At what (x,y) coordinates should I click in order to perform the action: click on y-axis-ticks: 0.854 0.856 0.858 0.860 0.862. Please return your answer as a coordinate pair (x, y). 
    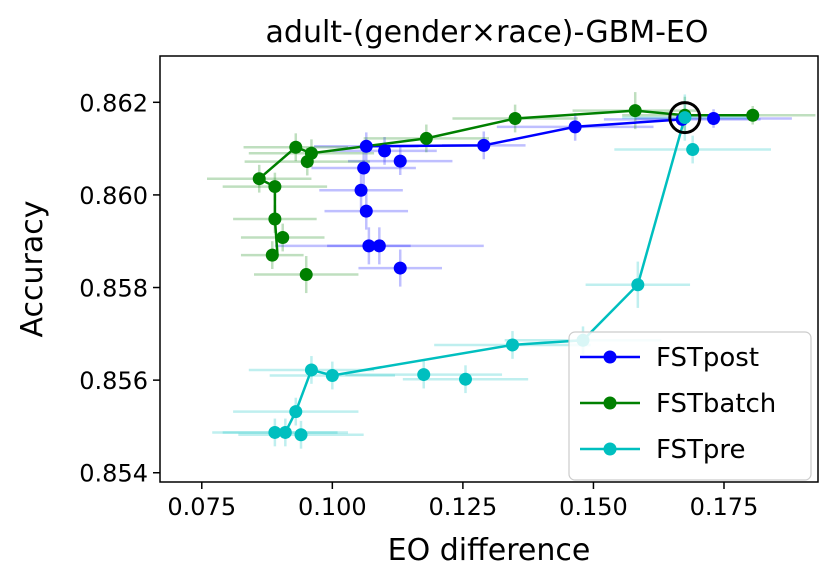
    Looking at the image, I should click on (119, 288).